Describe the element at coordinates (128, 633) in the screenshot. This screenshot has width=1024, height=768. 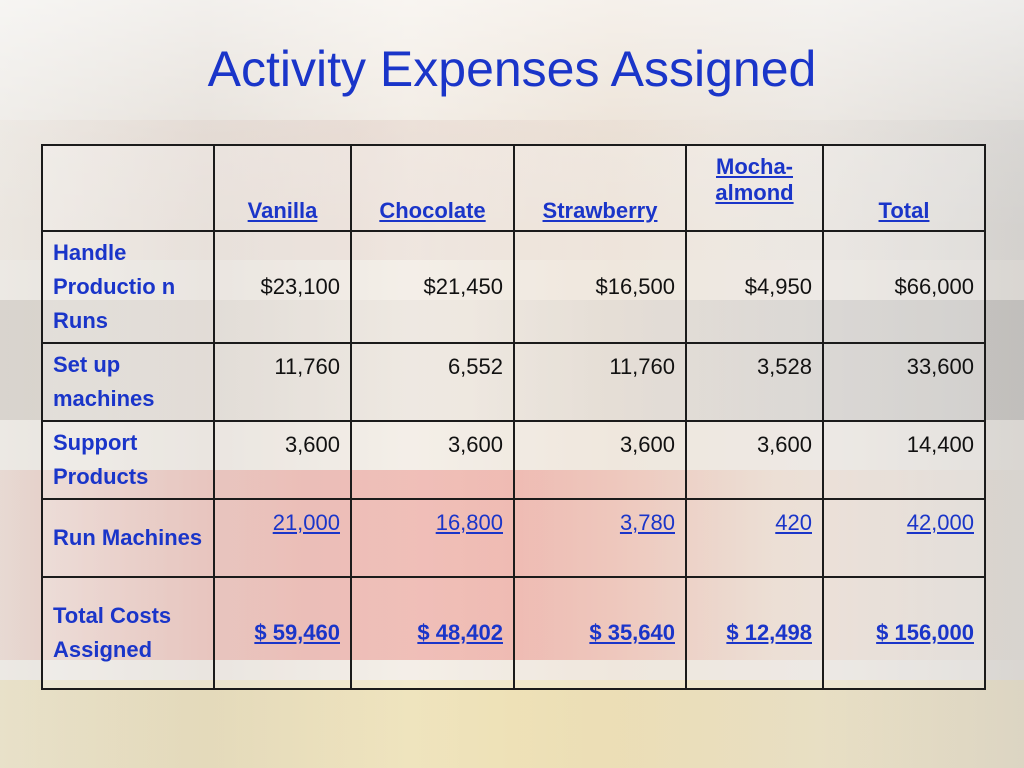
I see `row-label: Total Costs Assigned` at that location.